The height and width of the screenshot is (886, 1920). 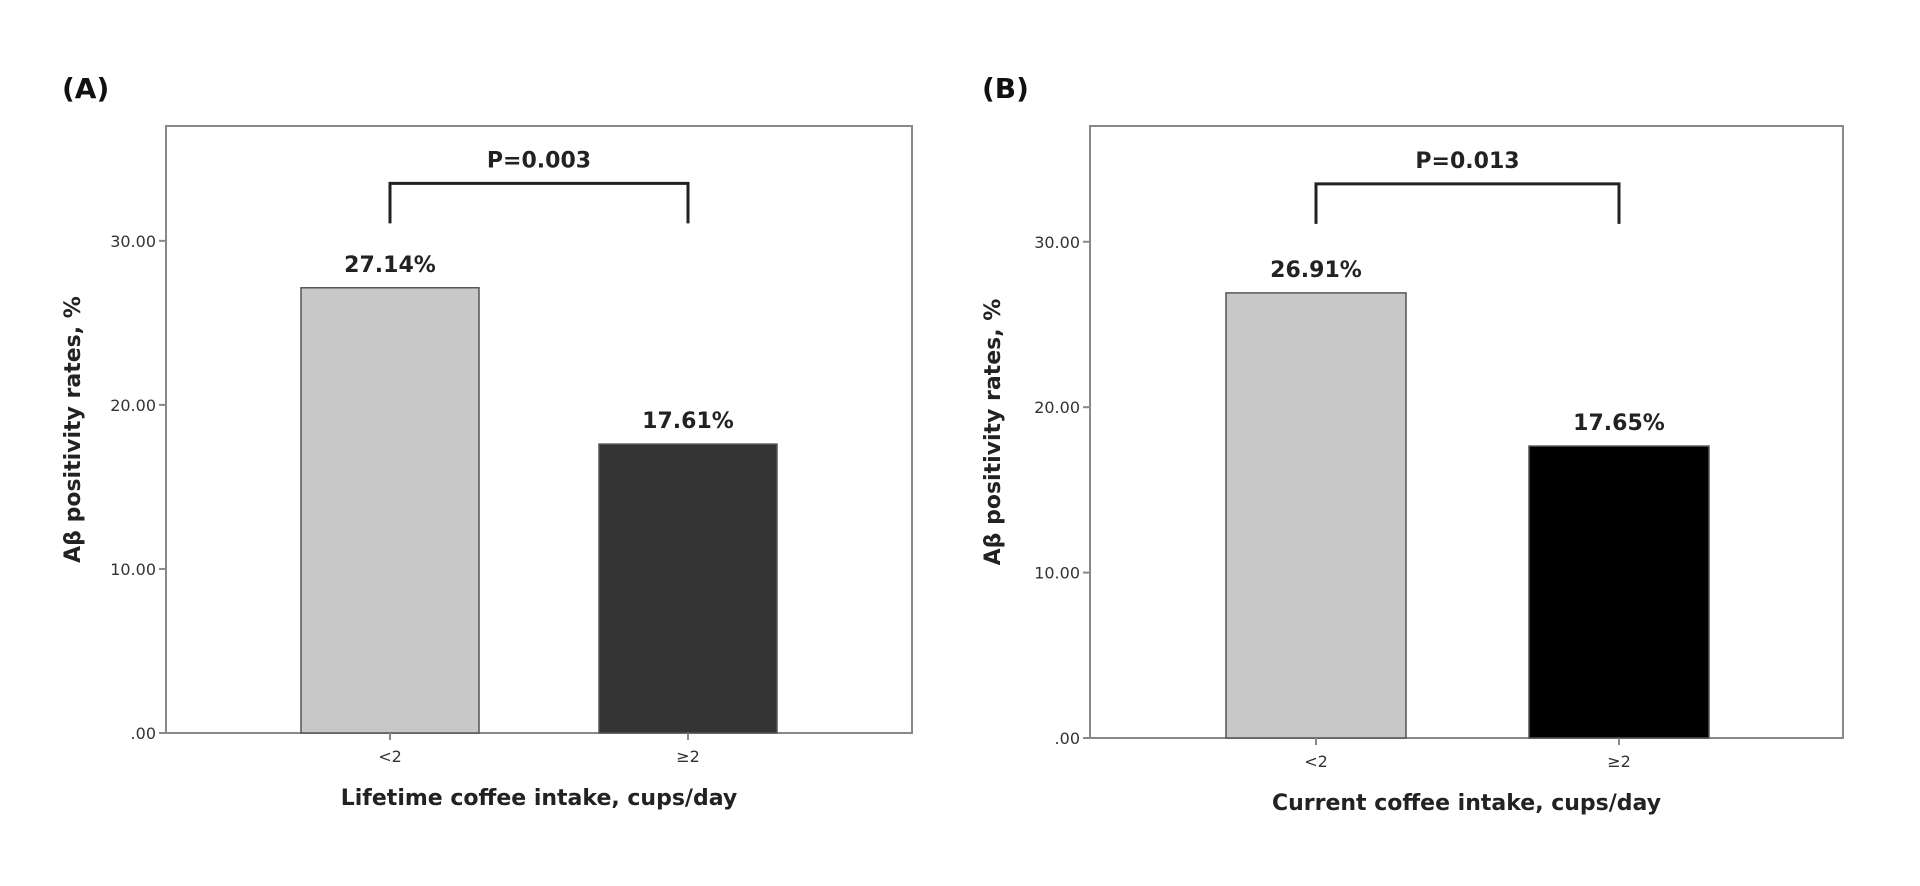 What do you see at coordinates (1316, 270) in the screenshot?
I see `data-label: 26.91%` at bounding box center [1316, 270].